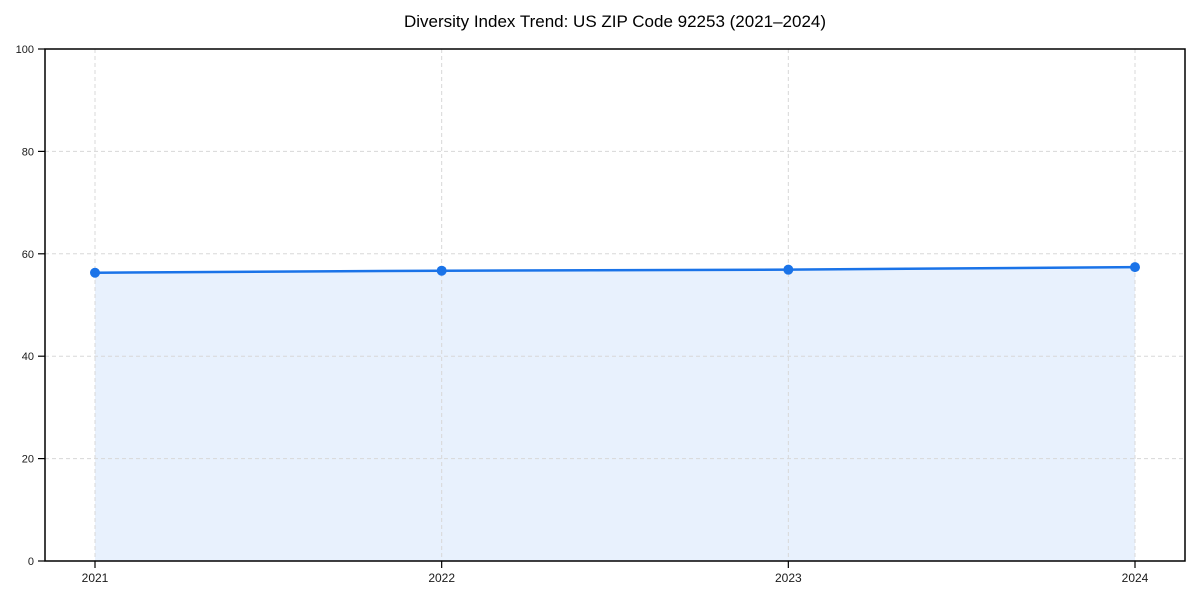 This screenshot has height=600, width=1200. I want to click on y-tick-label: 20, so click(28, 460).